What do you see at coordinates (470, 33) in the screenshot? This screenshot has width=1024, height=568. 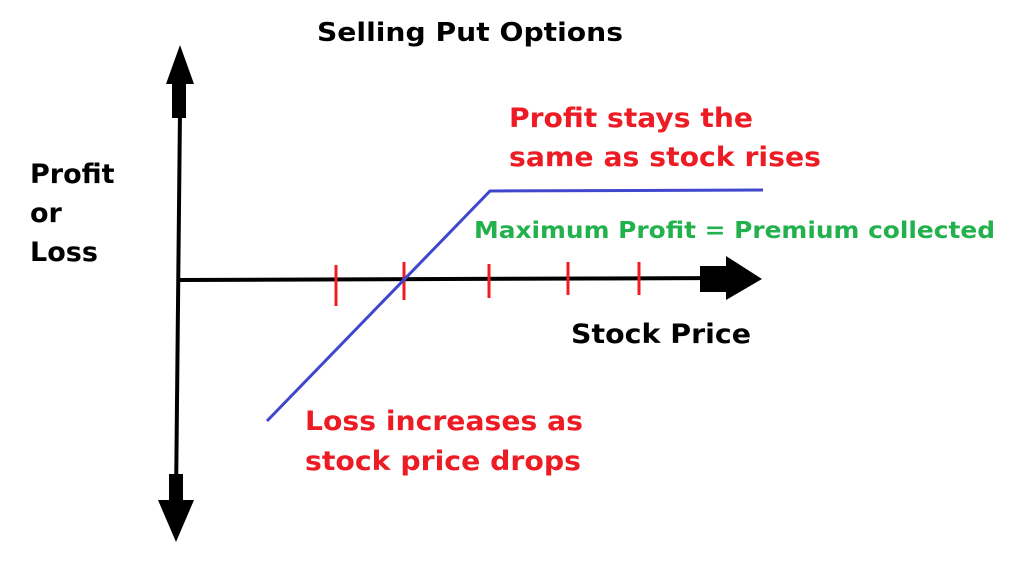 I see `diagram-title: Selling Put Options` at bounding box center [470, 33].